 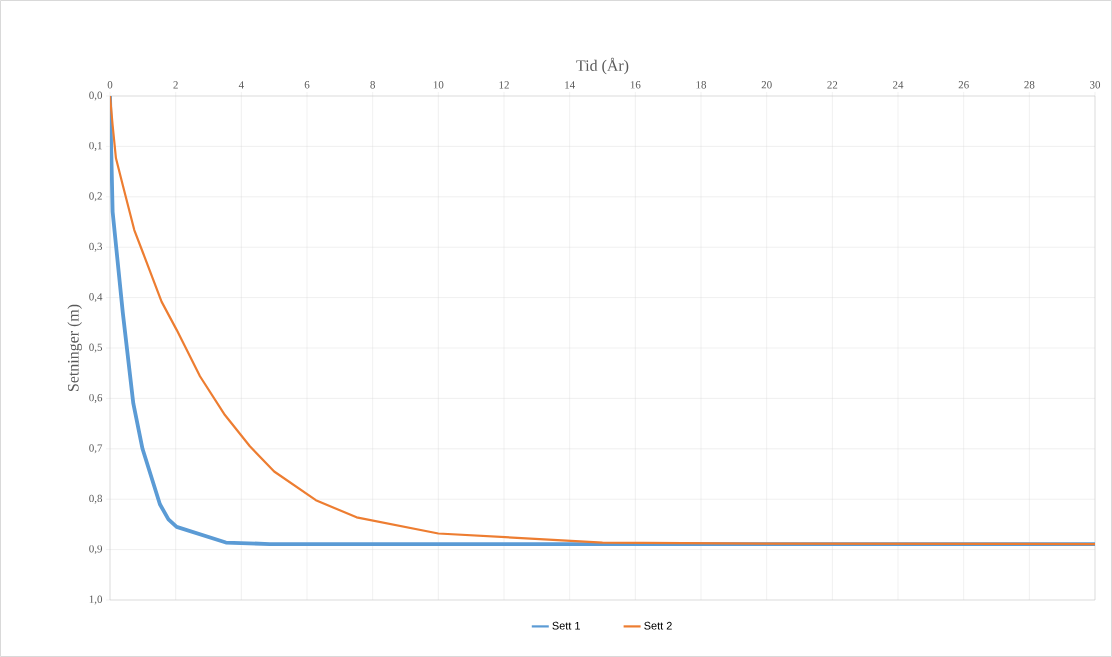 What do you see at coordinates (766, 85) in the screenshot?
I see `x-tick-label: 20` at bounding box center [766, 85].